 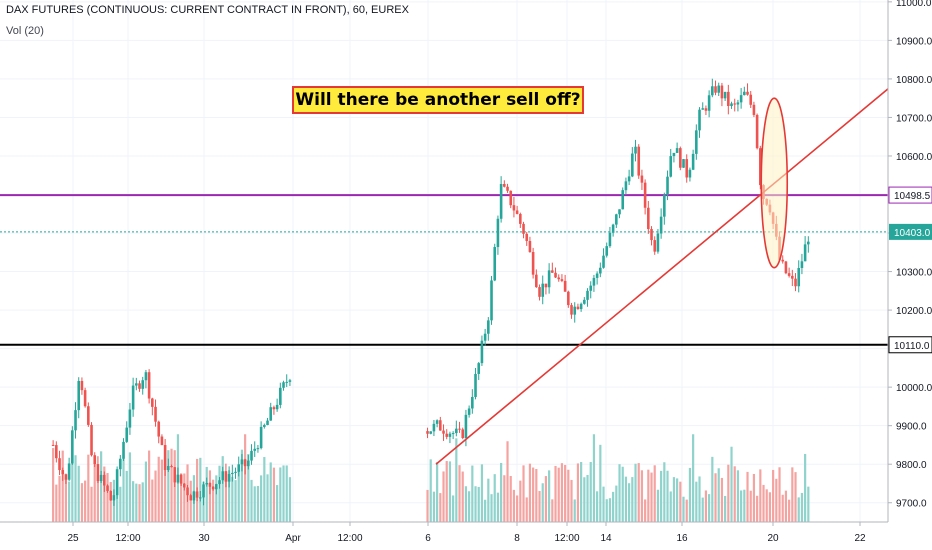 I want to click on time-tick-label: 14, so click(x=606, y=538).